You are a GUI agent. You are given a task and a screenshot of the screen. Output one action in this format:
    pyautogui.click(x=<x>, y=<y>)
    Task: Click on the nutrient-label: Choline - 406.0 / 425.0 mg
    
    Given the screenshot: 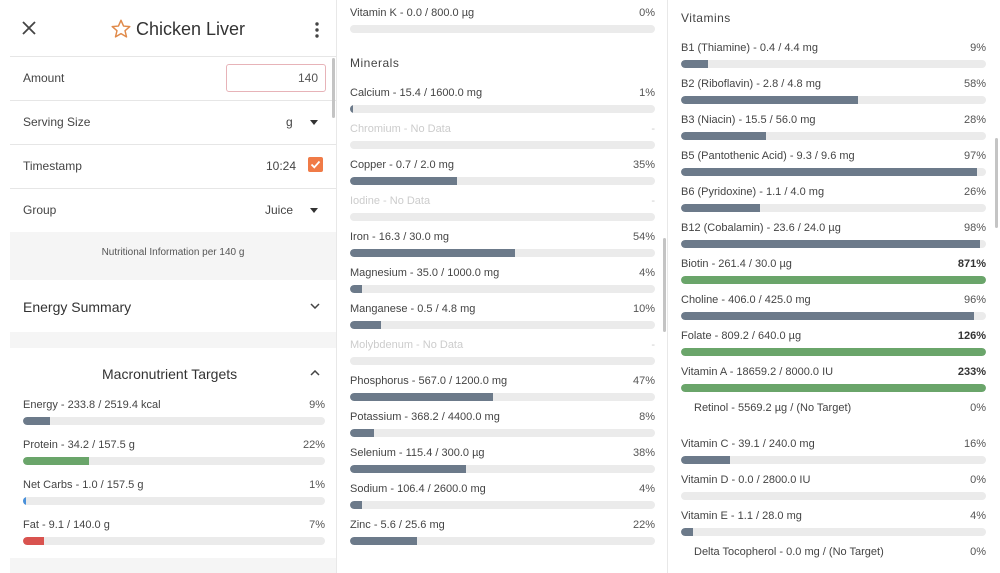 What is the action you would take?
    pyautogui.click(x=746, y=300)
    